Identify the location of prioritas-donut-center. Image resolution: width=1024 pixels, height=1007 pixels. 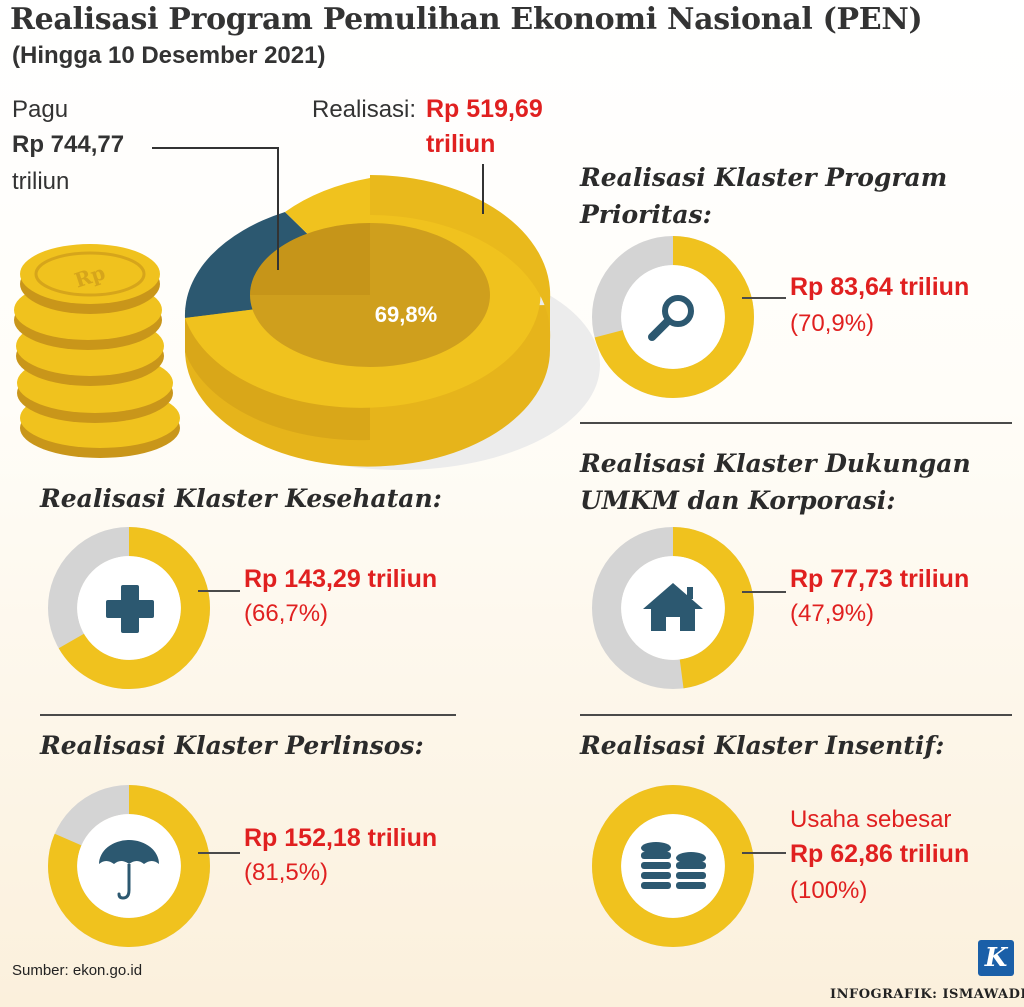
(673, 317).